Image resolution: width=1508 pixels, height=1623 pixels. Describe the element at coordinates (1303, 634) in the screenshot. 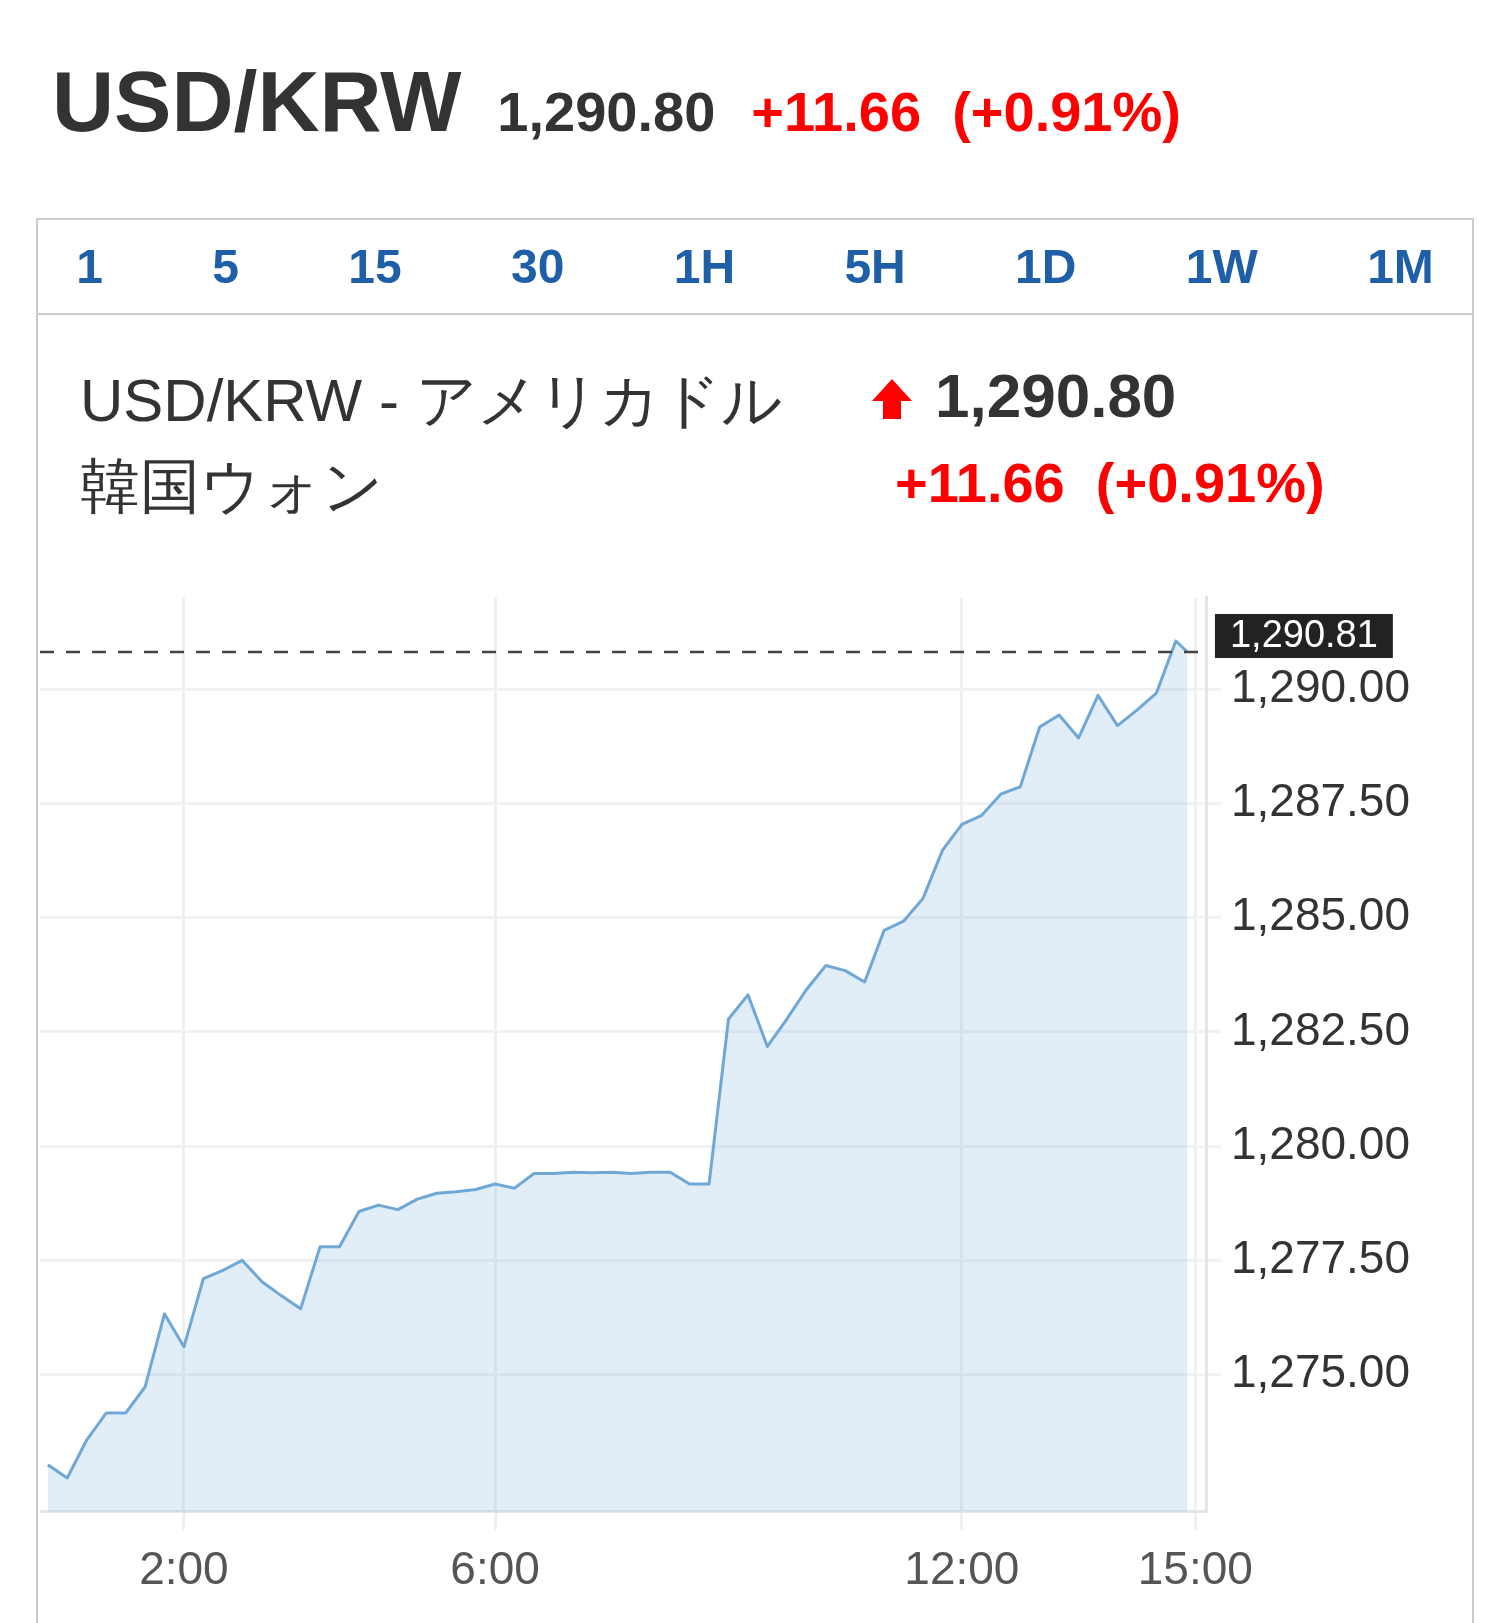

I see `ref-line-label: 1,290.81` at that location.